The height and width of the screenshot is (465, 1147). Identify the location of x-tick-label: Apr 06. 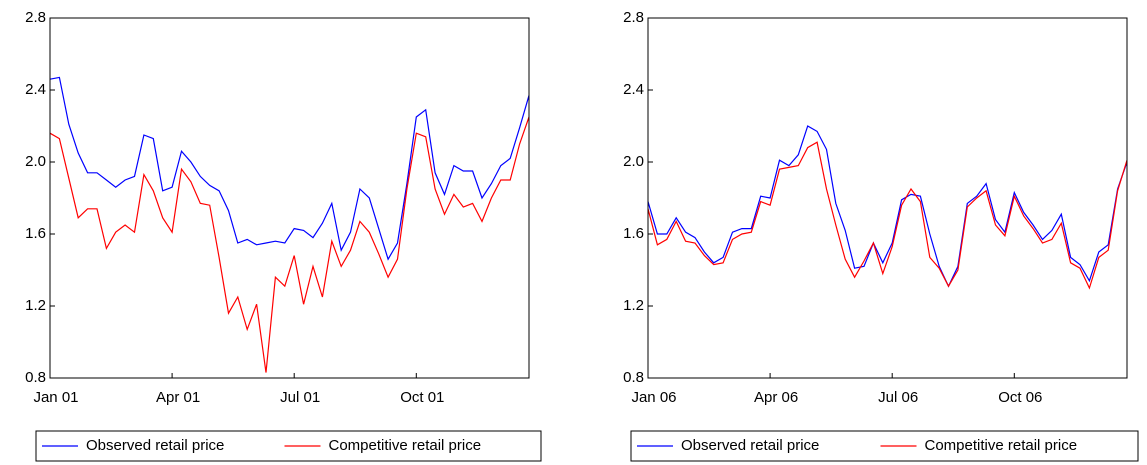
(776, 397).